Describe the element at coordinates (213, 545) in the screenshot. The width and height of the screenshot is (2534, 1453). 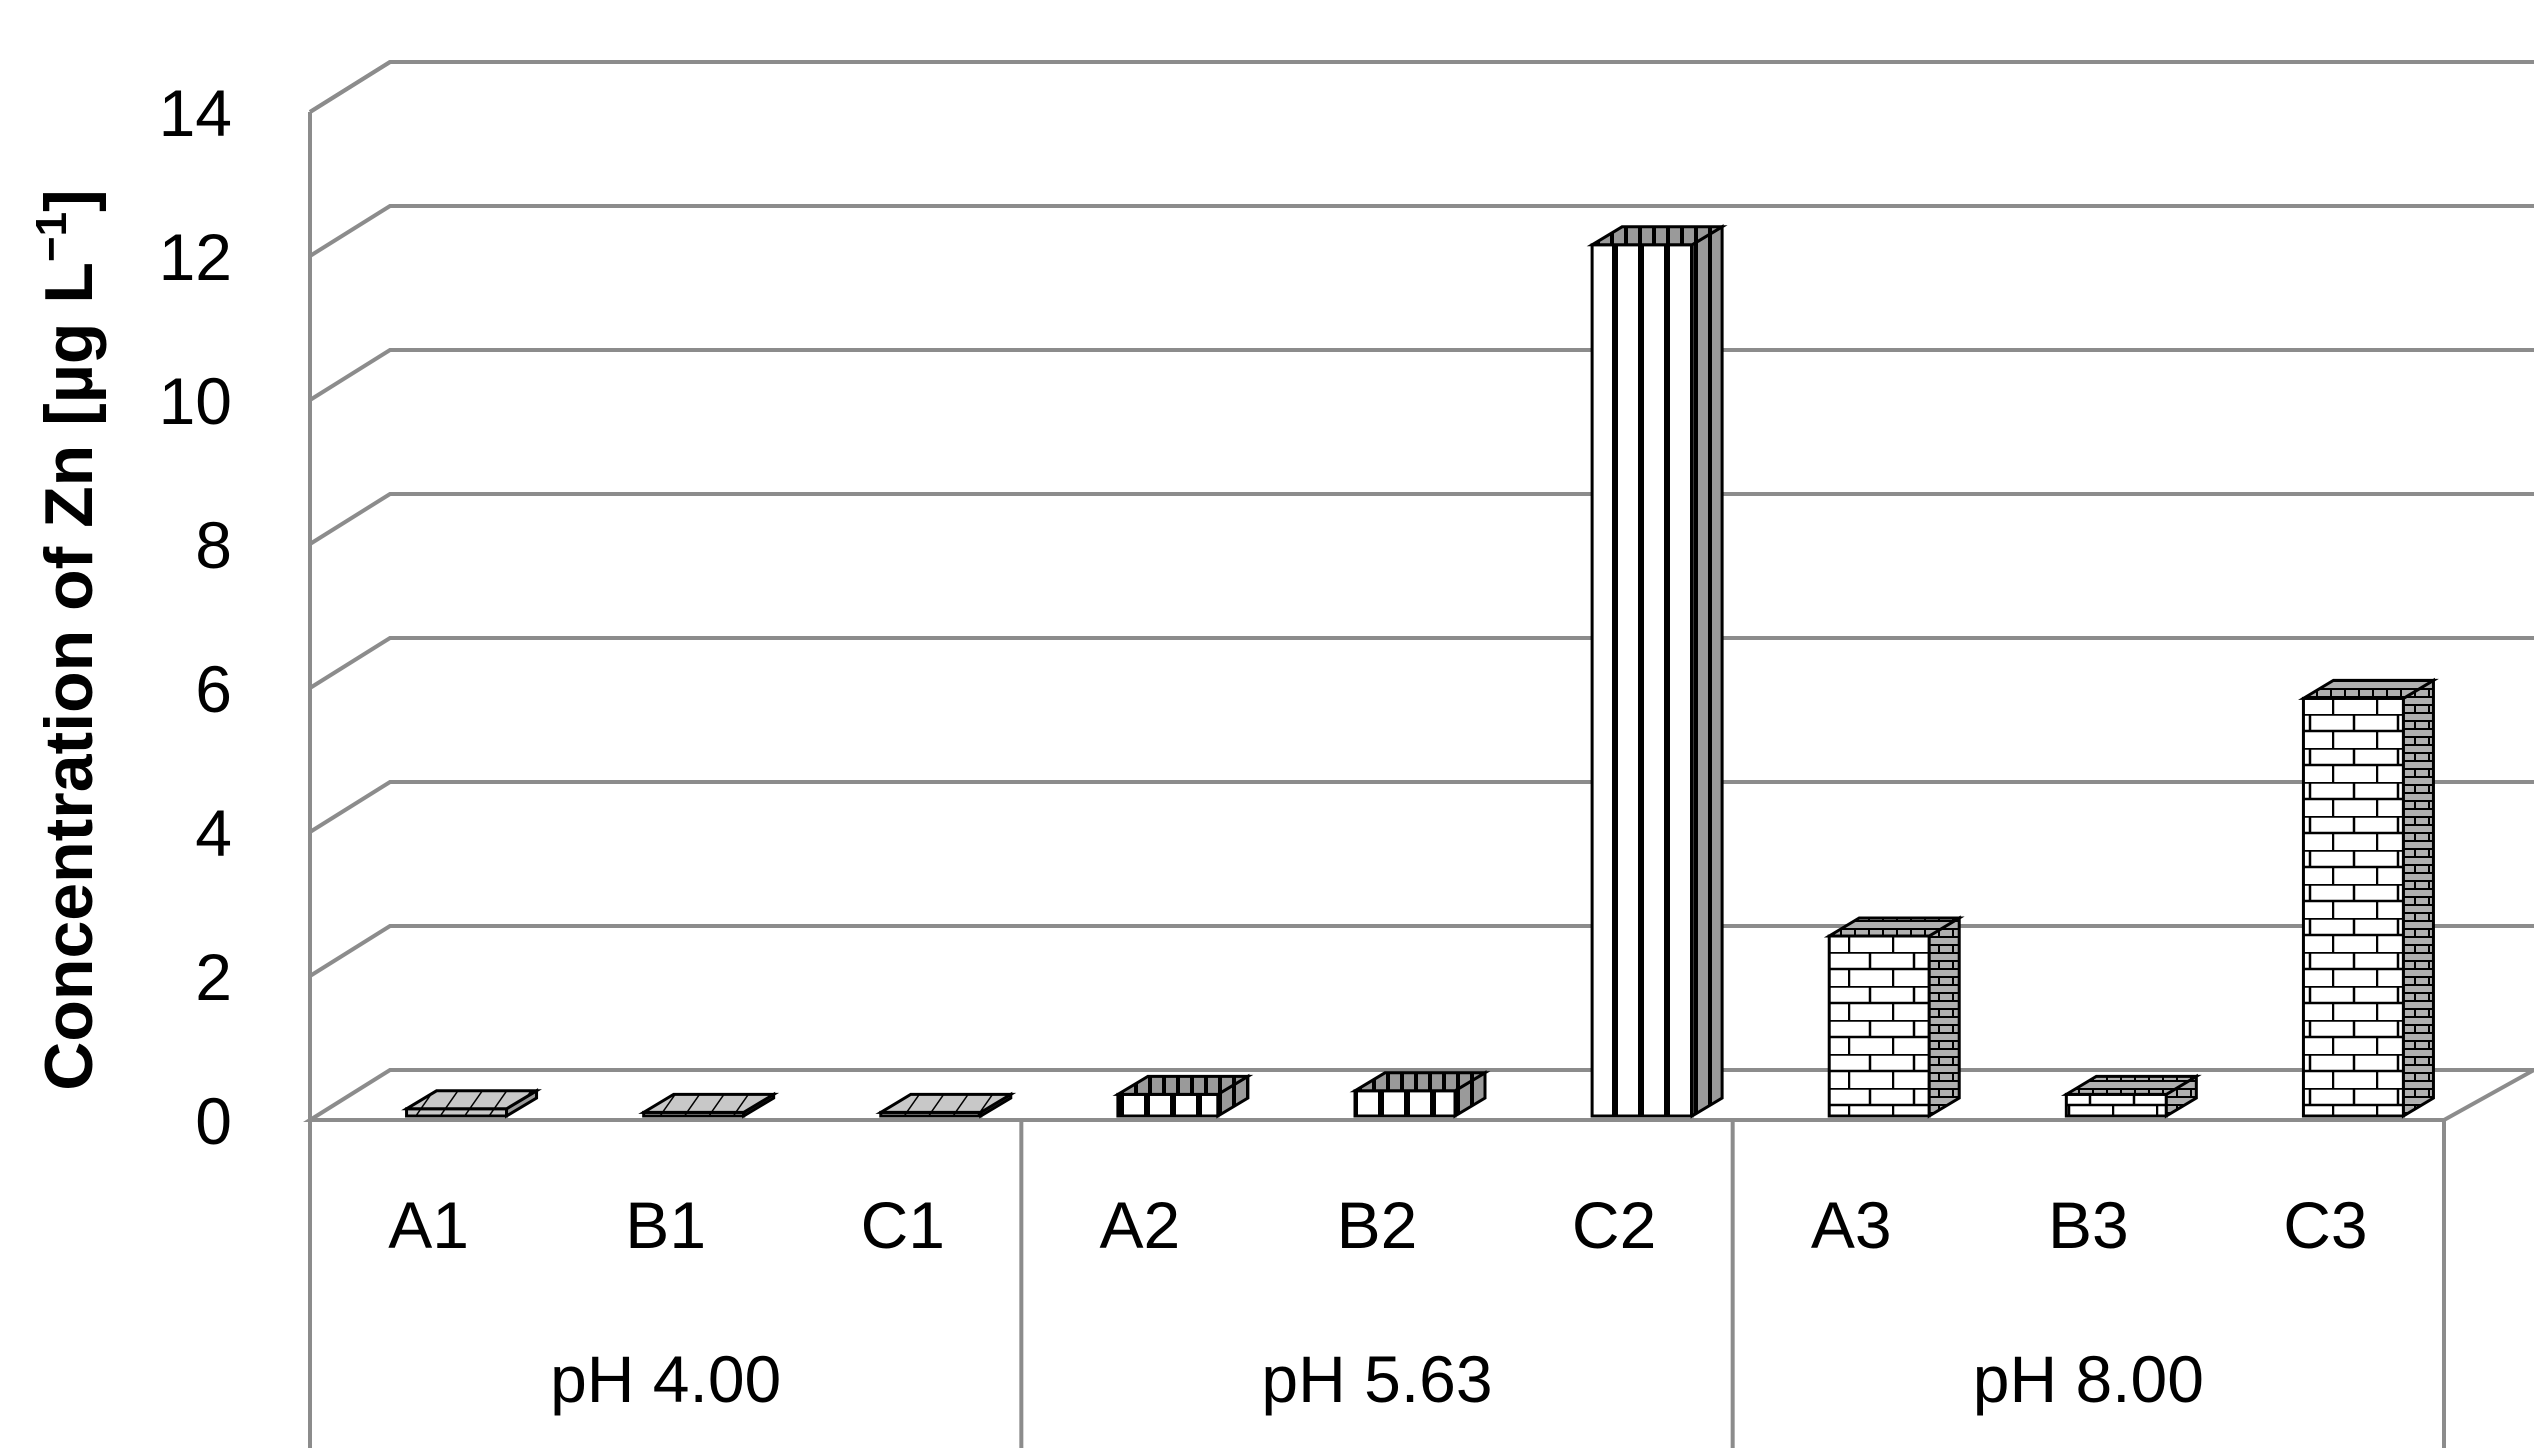
I see `y-tick-label: 8` at that location.